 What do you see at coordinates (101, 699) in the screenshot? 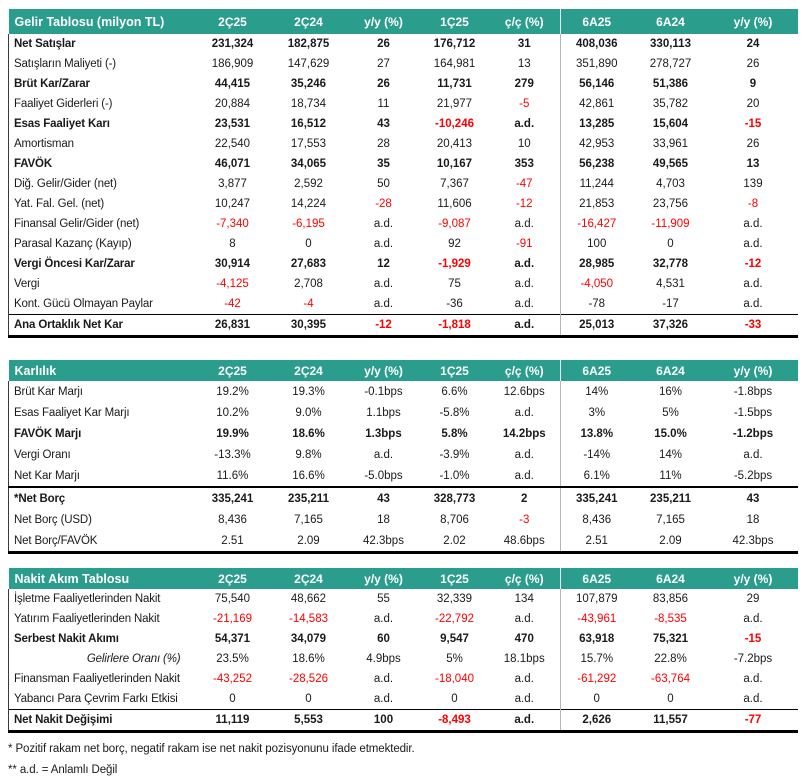
I see `row-label: Yabancı Para Çevrim Farkı Etkisi` at bounding box center [101, 699].